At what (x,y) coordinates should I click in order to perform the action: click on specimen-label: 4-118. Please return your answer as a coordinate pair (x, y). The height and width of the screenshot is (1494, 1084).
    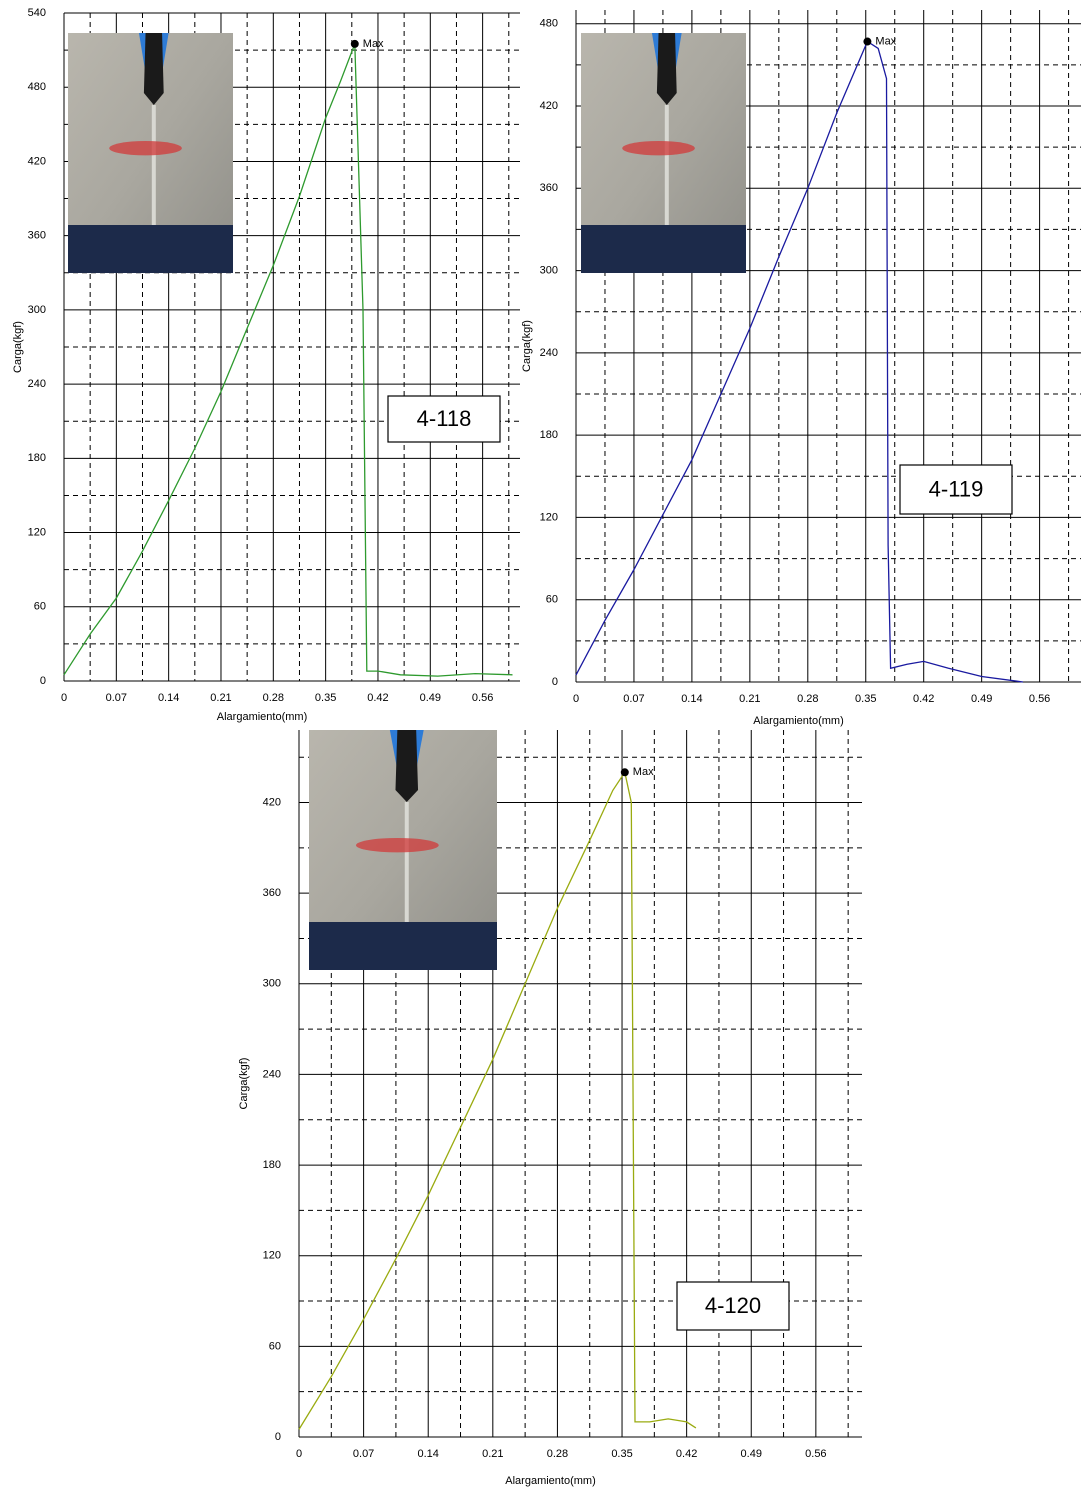
    Looking at the image, I should click on (444, 418).